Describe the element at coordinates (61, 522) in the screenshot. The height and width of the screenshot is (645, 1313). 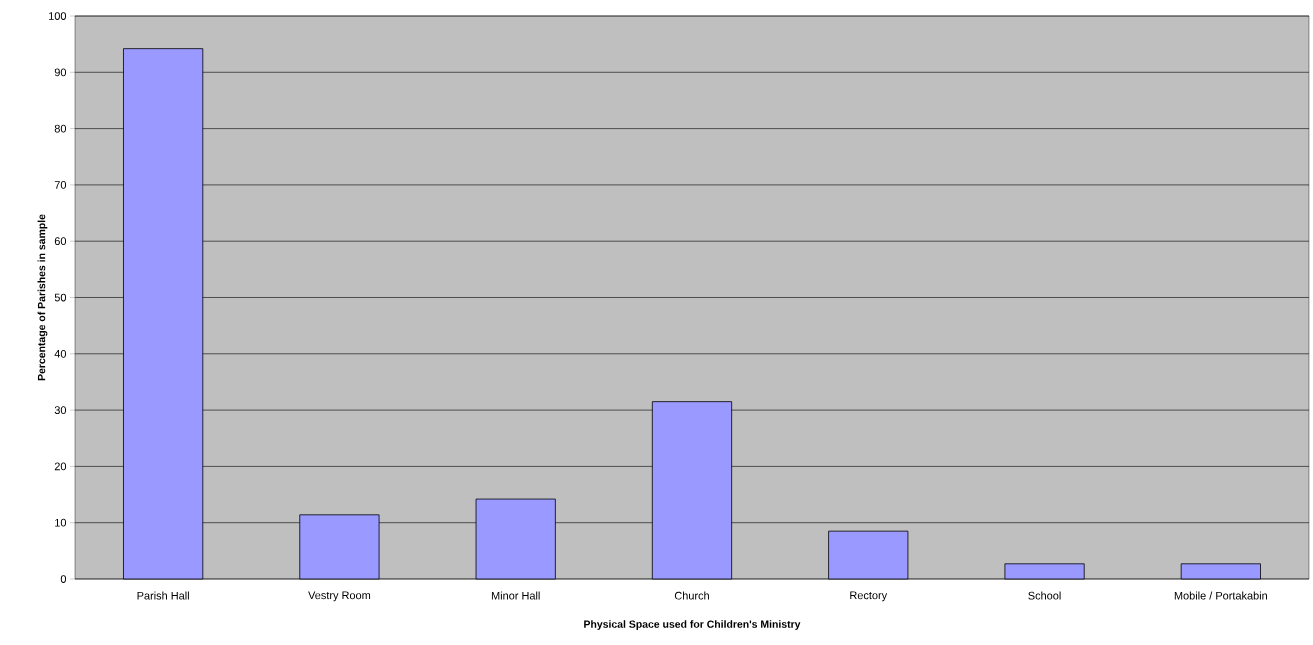
I see `y-tick-label: 10` at that location.